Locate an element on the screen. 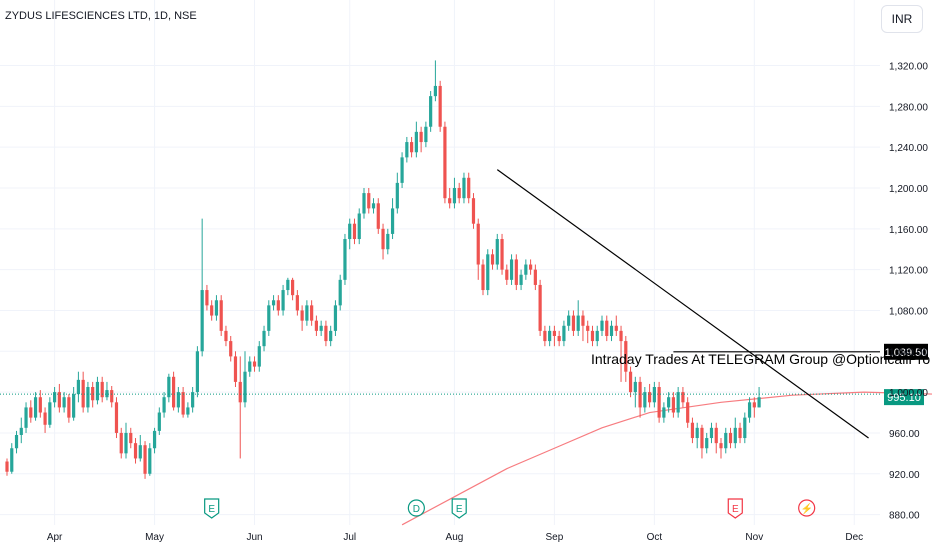  chart-title: ZYDUS LIFESCIENCES LTD, 1D, NSE is located at coordinates (101, 16).